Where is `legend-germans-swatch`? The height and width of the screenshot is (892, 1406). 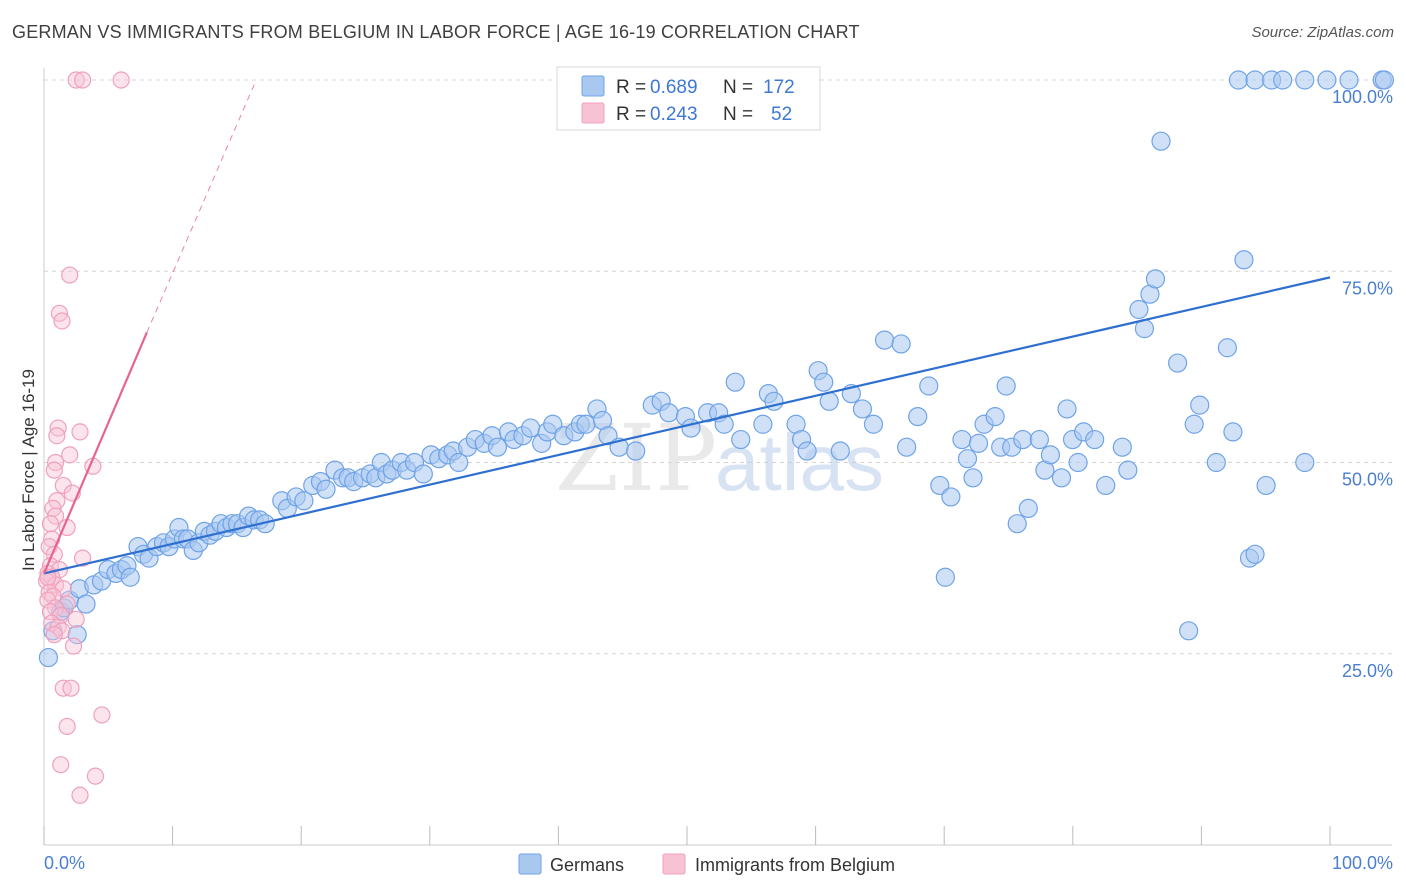 legend-germans-swatch is located at coordinates (593, 86).